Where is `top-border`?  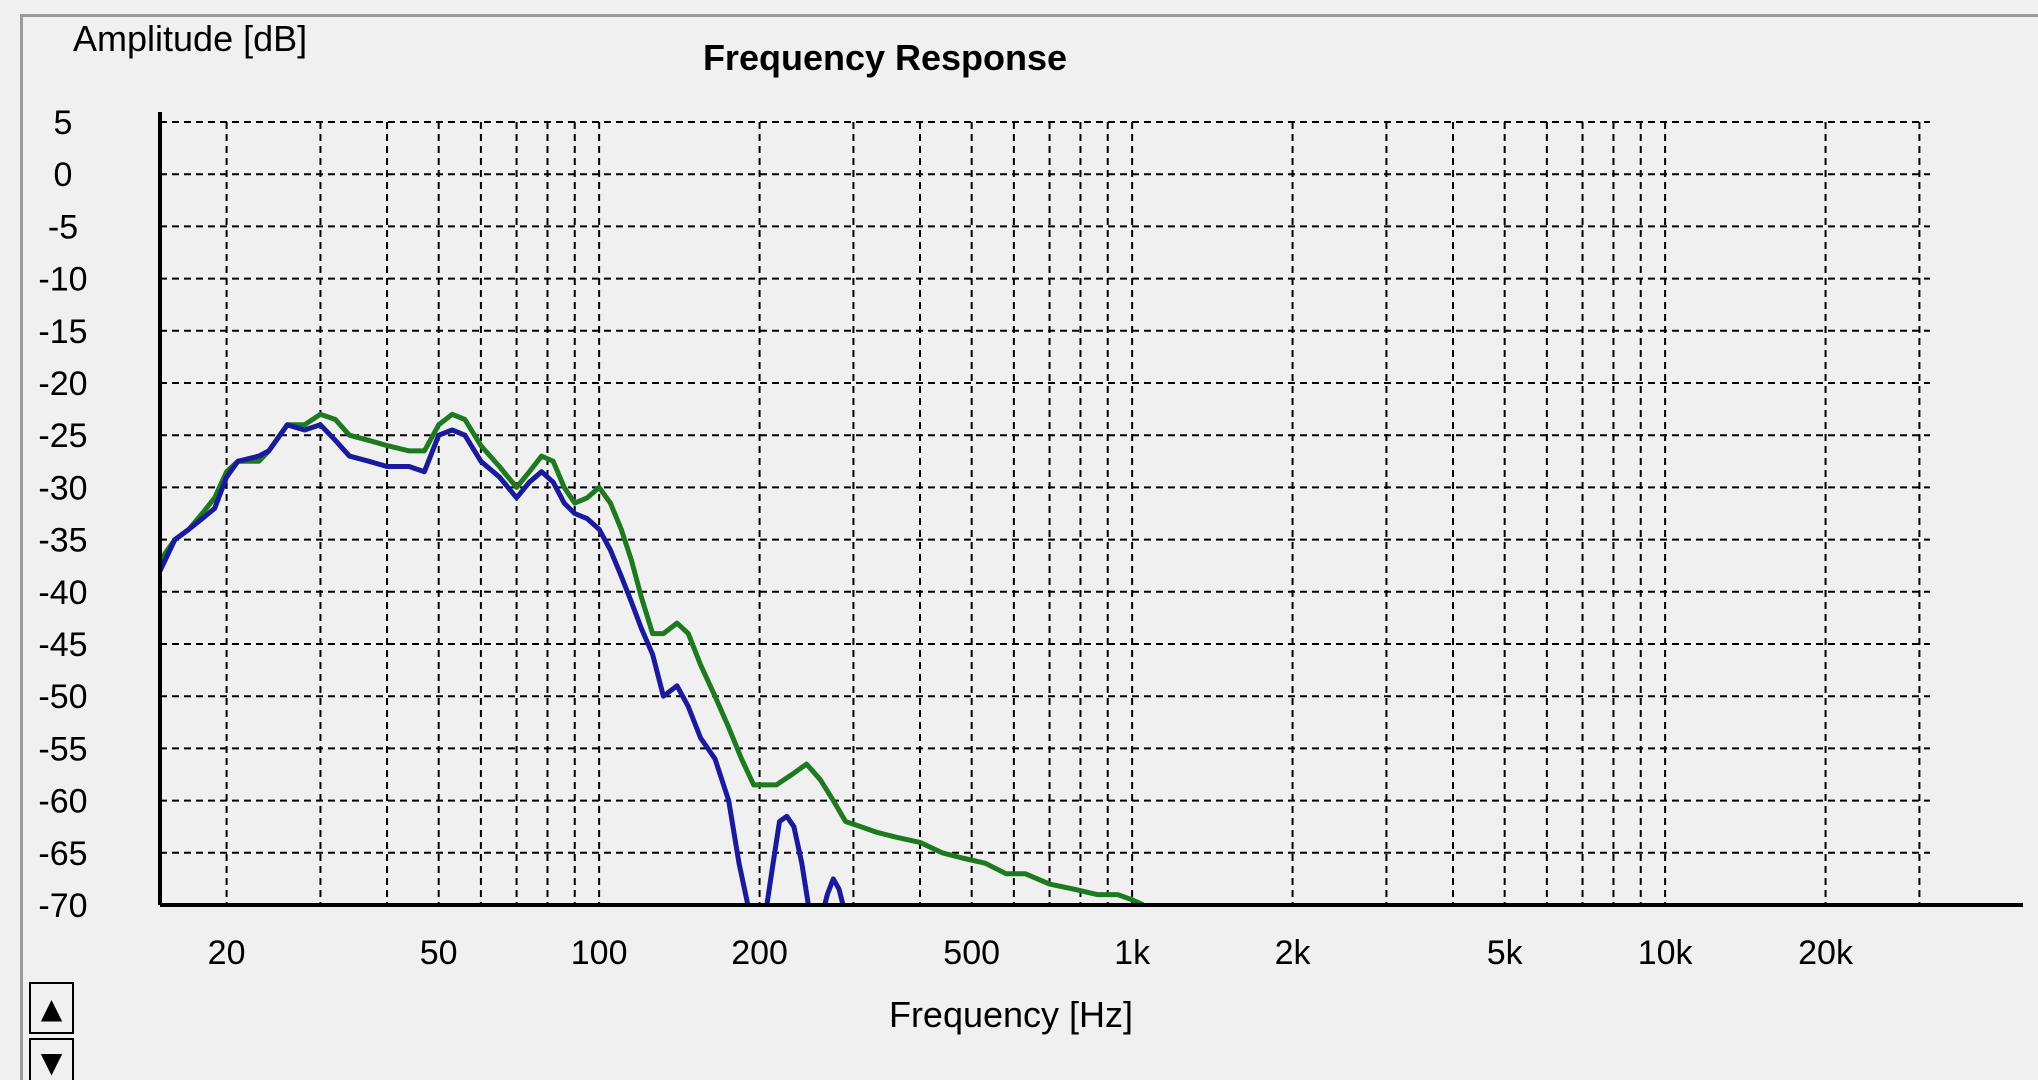 top-border is located at coordinates (1019, 8).